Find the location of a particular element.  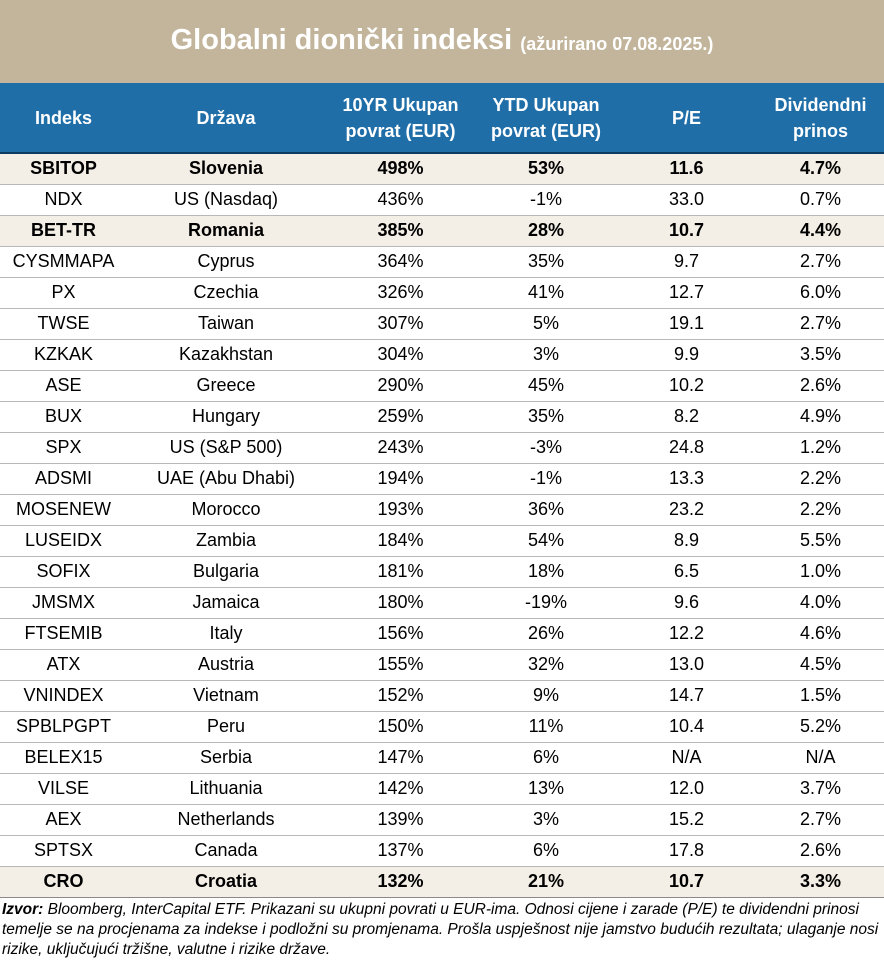

column-header-pe: P/E is located at coordinates (686, 118).